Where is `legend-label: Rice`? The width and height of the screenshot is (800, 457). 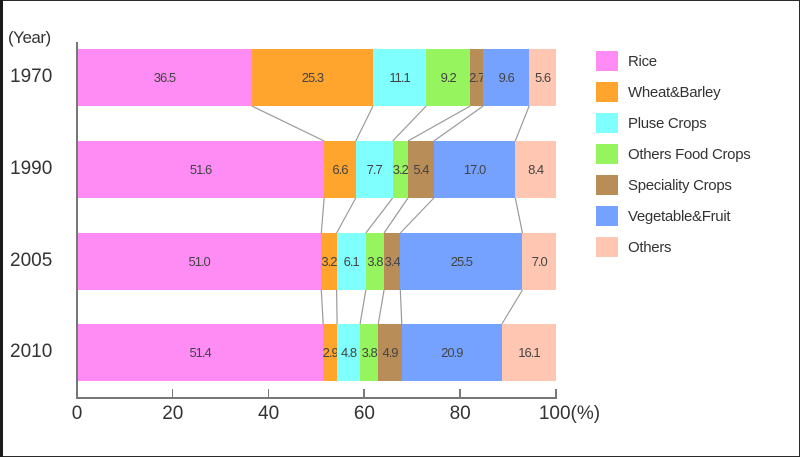
legend-label: Rice is located at coordinates (642, 61).